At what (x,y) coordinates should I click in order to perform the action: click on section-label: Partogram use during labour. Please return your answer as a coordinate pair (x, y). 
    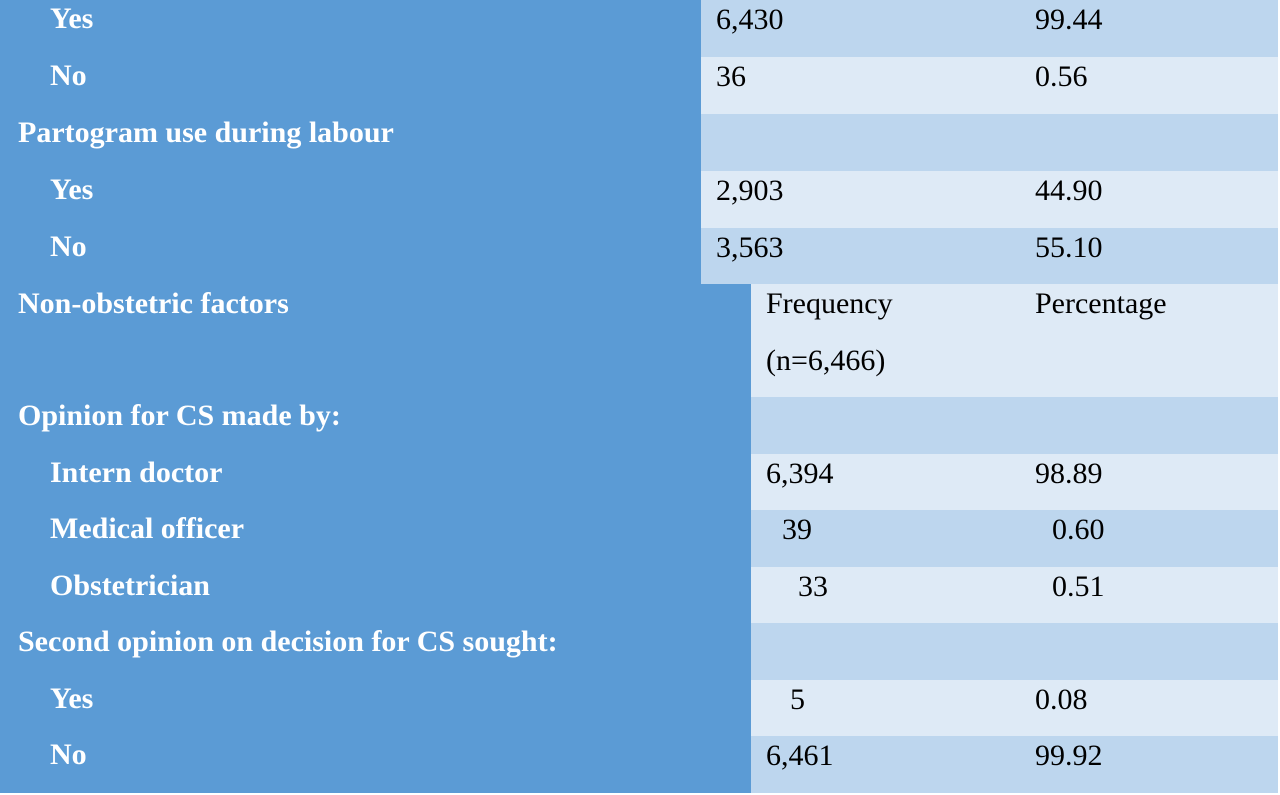
    Looking at the image, I should click on (206, 132).